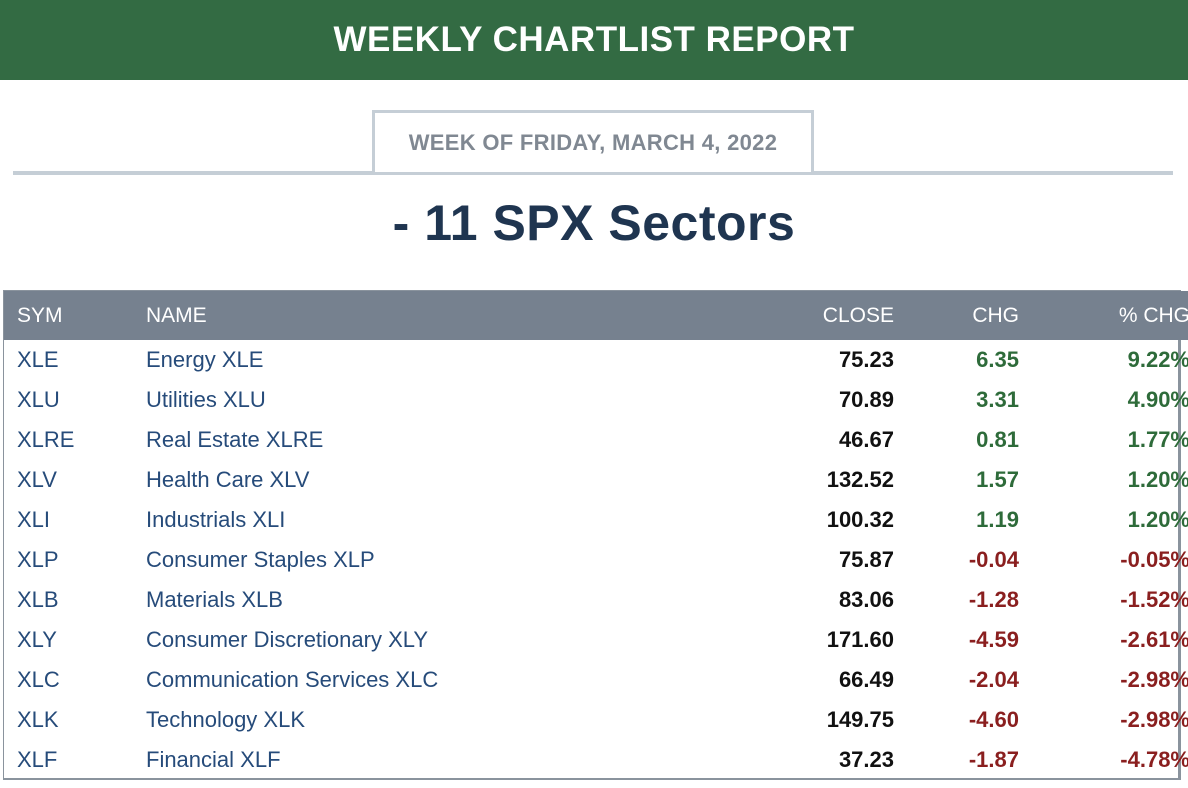  Describe the element at coordinates (214, 599) in the screenshot. I see `sector-name-link: Materials XLB` at that location.